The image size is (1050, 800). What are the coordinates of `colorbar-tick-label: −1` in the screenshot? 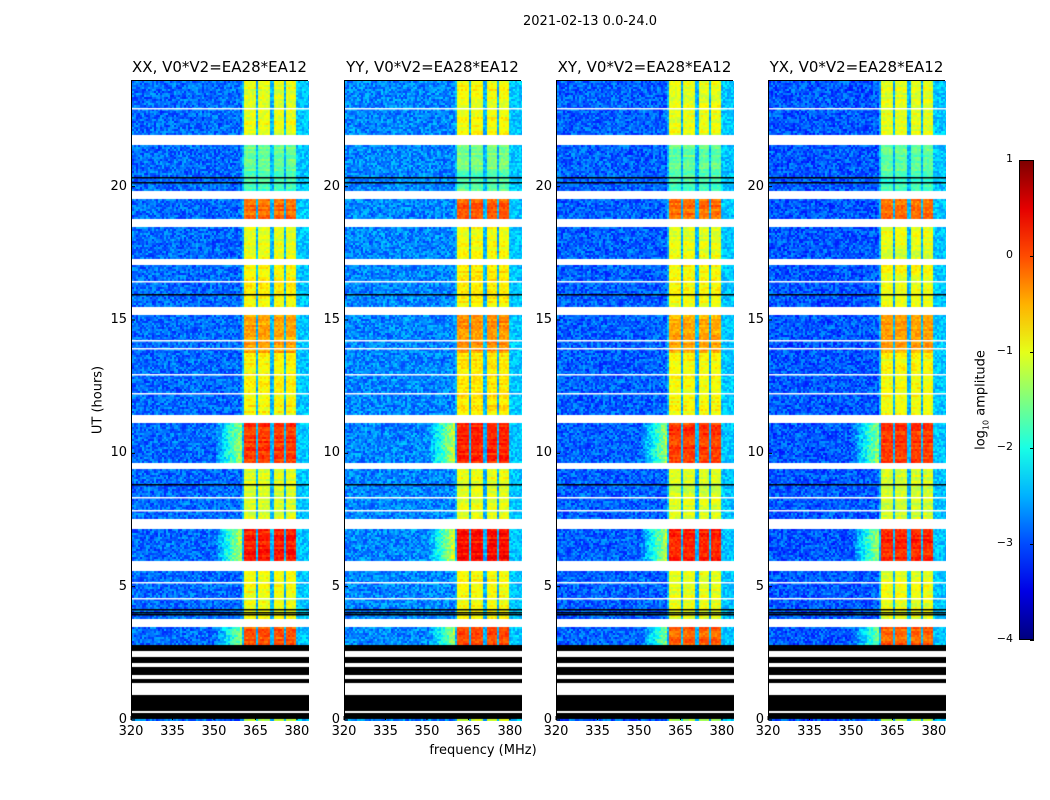 It's located at (1004, 350).